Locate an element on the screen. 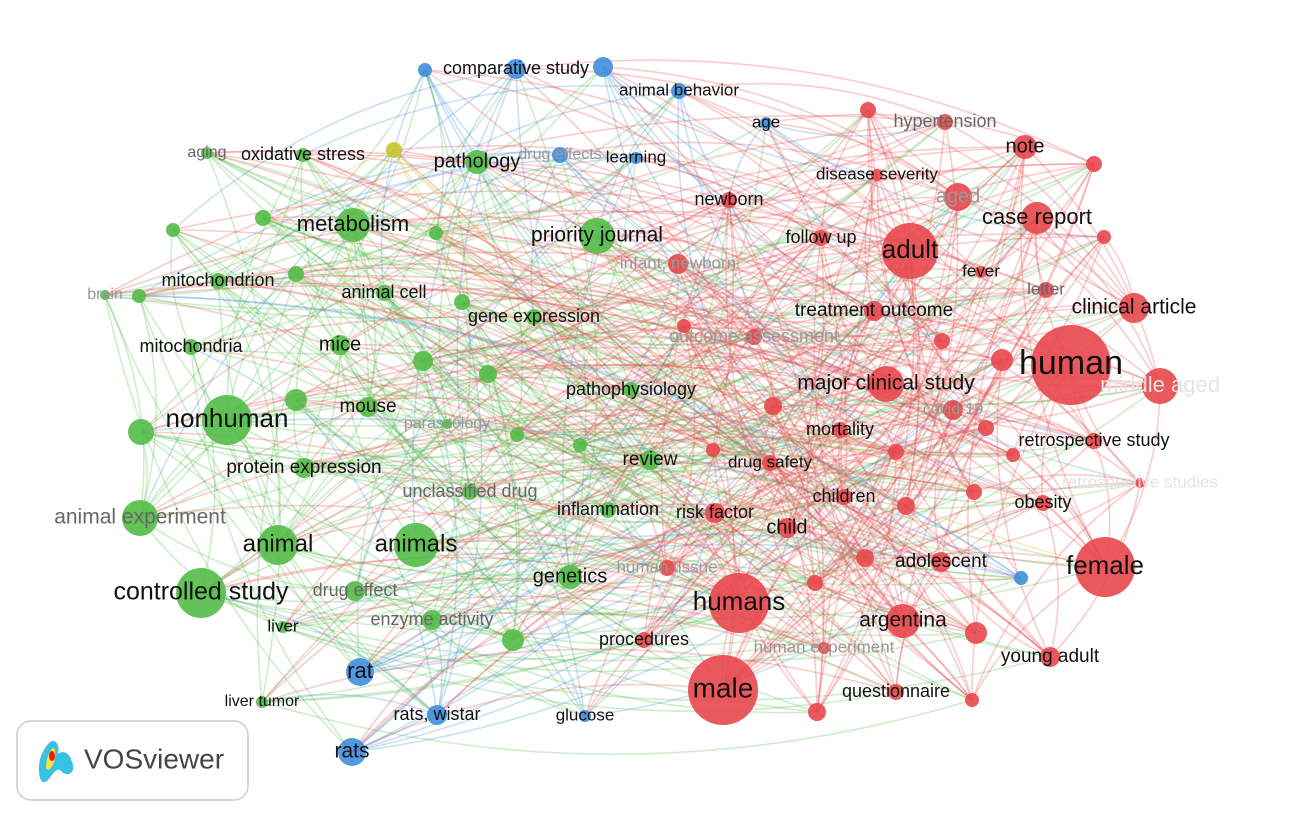  node-label: human is located at coordinates (1071, 363).